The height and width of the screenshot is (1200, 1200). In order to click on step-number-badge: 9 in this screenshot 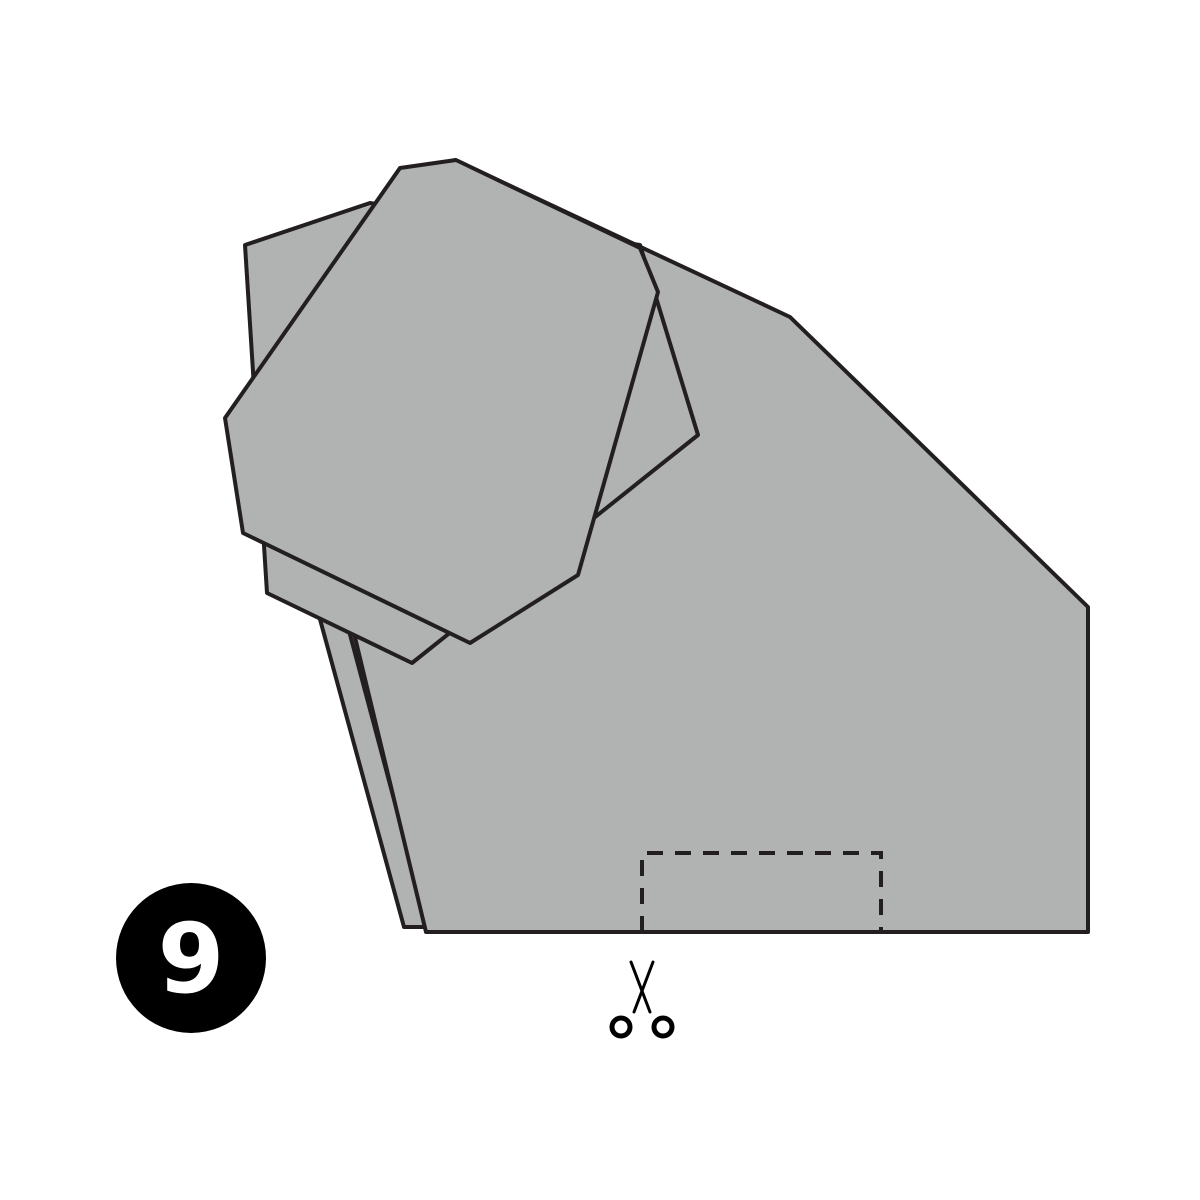, I will do `click(191, 958)`.